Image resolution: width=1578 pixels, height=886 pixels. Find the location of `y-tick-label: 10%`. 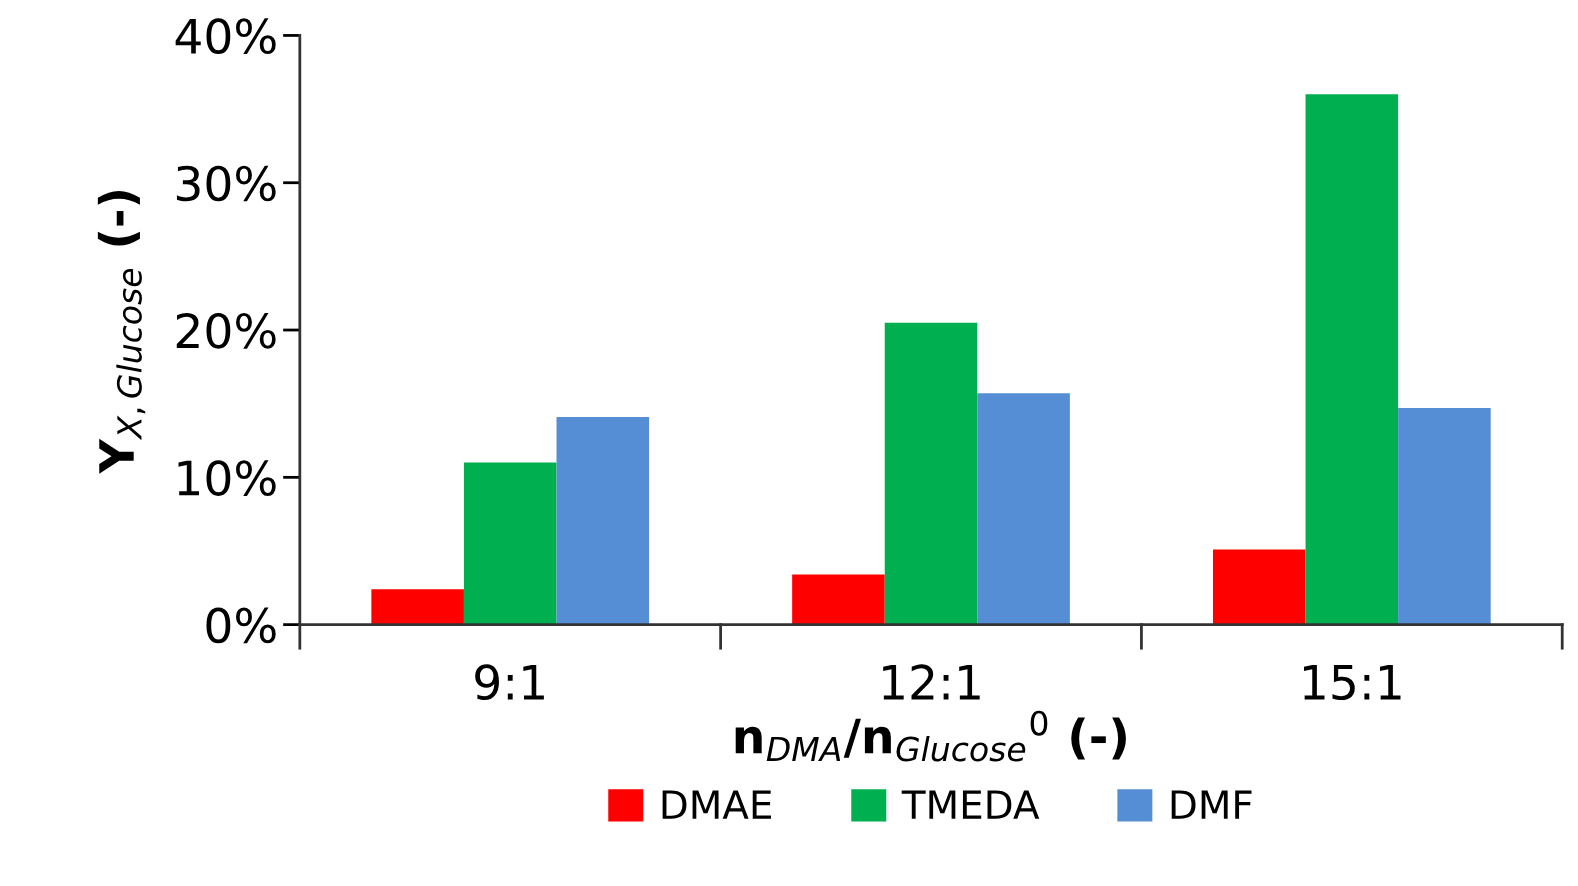

y-tick-label: 10% is located at coordinates (227, 478).